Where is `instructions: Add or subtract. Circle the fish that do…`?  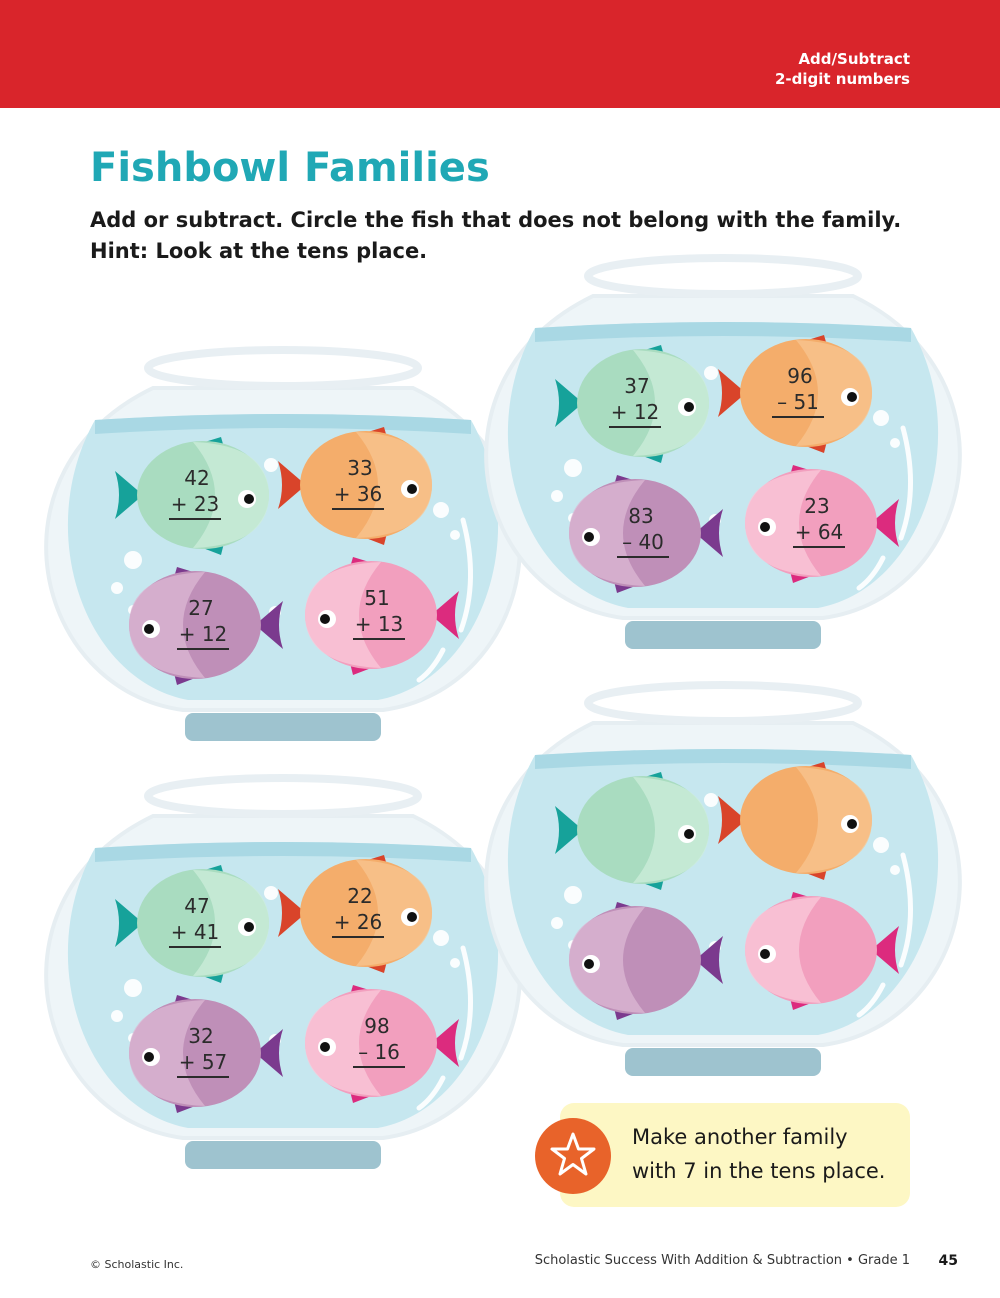
instructions: Add or subtract. Circle the fish that do… is located at coordinates (520, 236).